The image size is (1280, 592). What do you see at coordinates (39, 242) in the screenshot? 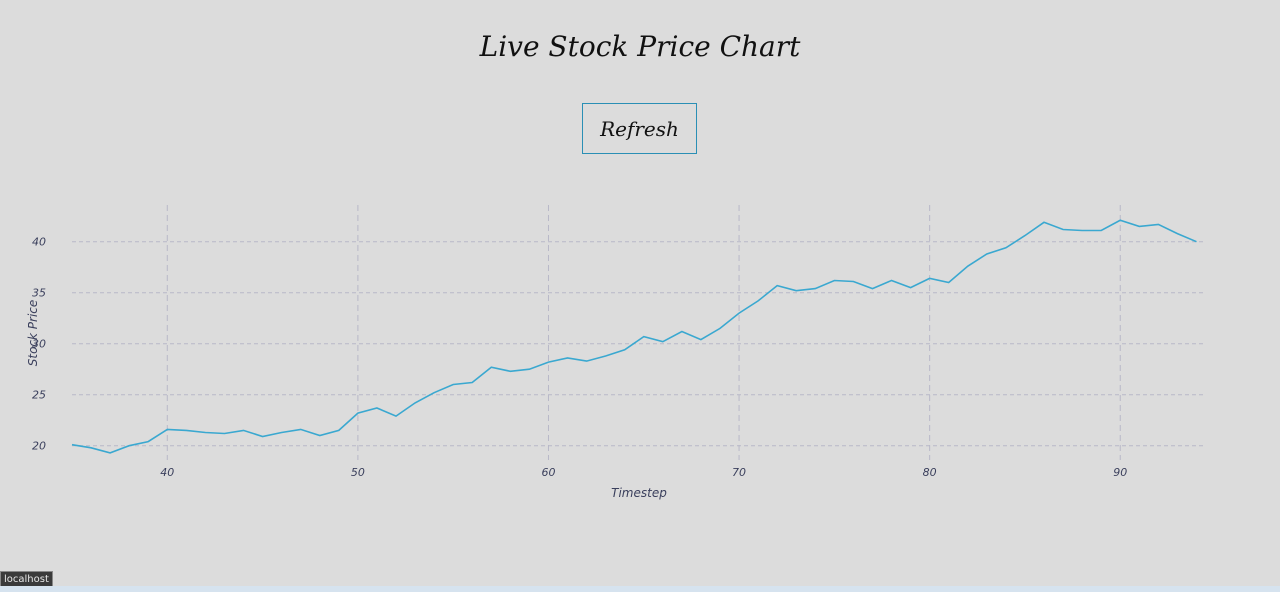
I see `y-tick-label: 40` at bounding box center [39, 242].